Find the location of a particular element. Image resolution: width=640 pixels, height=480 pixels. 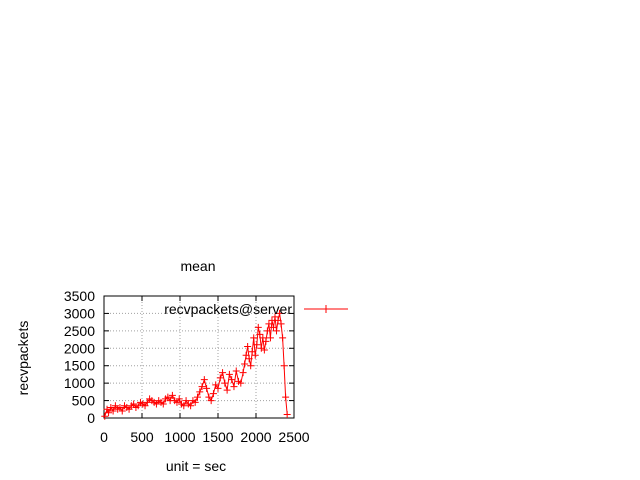

legend-marker-swatch is located at coordinates (326, 309).